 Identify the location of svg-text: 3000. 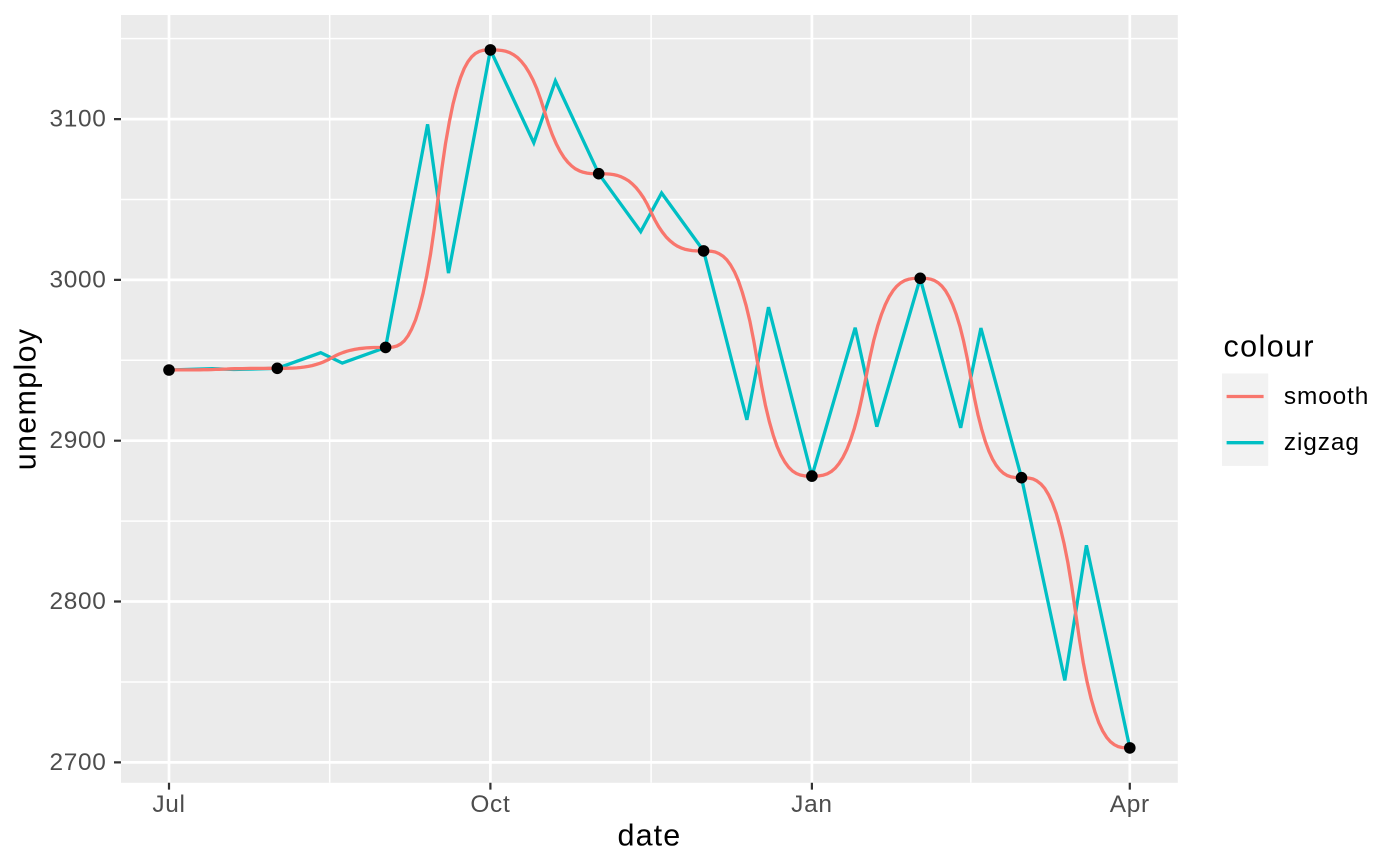
(77, 279).